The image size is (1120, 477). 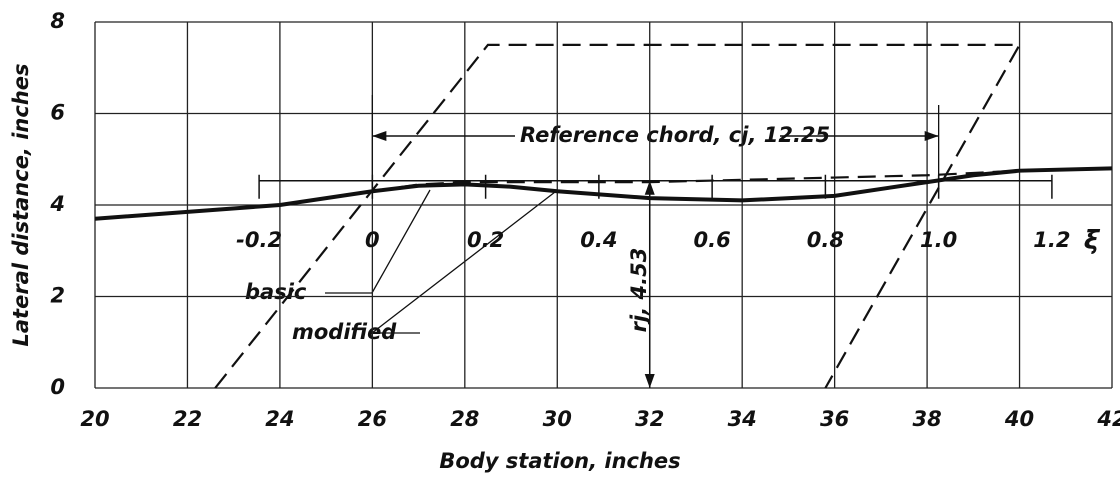 What do you see at coordinates (57, 204) in the screenshot?
I see `y-tick-label: 4` at bounding box center [57, 204].